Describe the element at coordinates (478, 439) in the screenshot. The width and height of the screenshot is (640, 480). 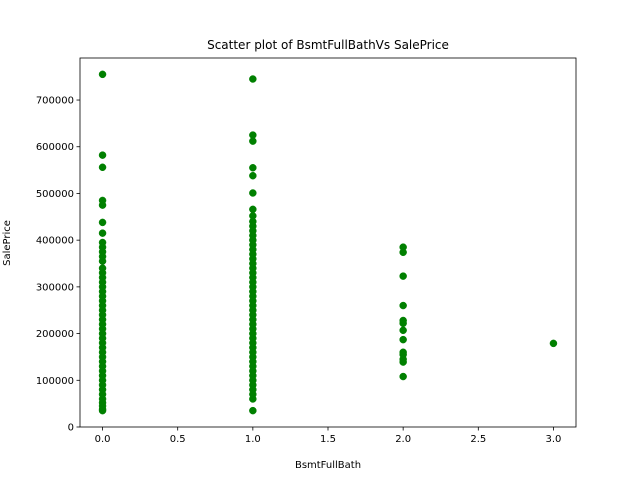
I see `x-tick-label: 2.5` at that location.